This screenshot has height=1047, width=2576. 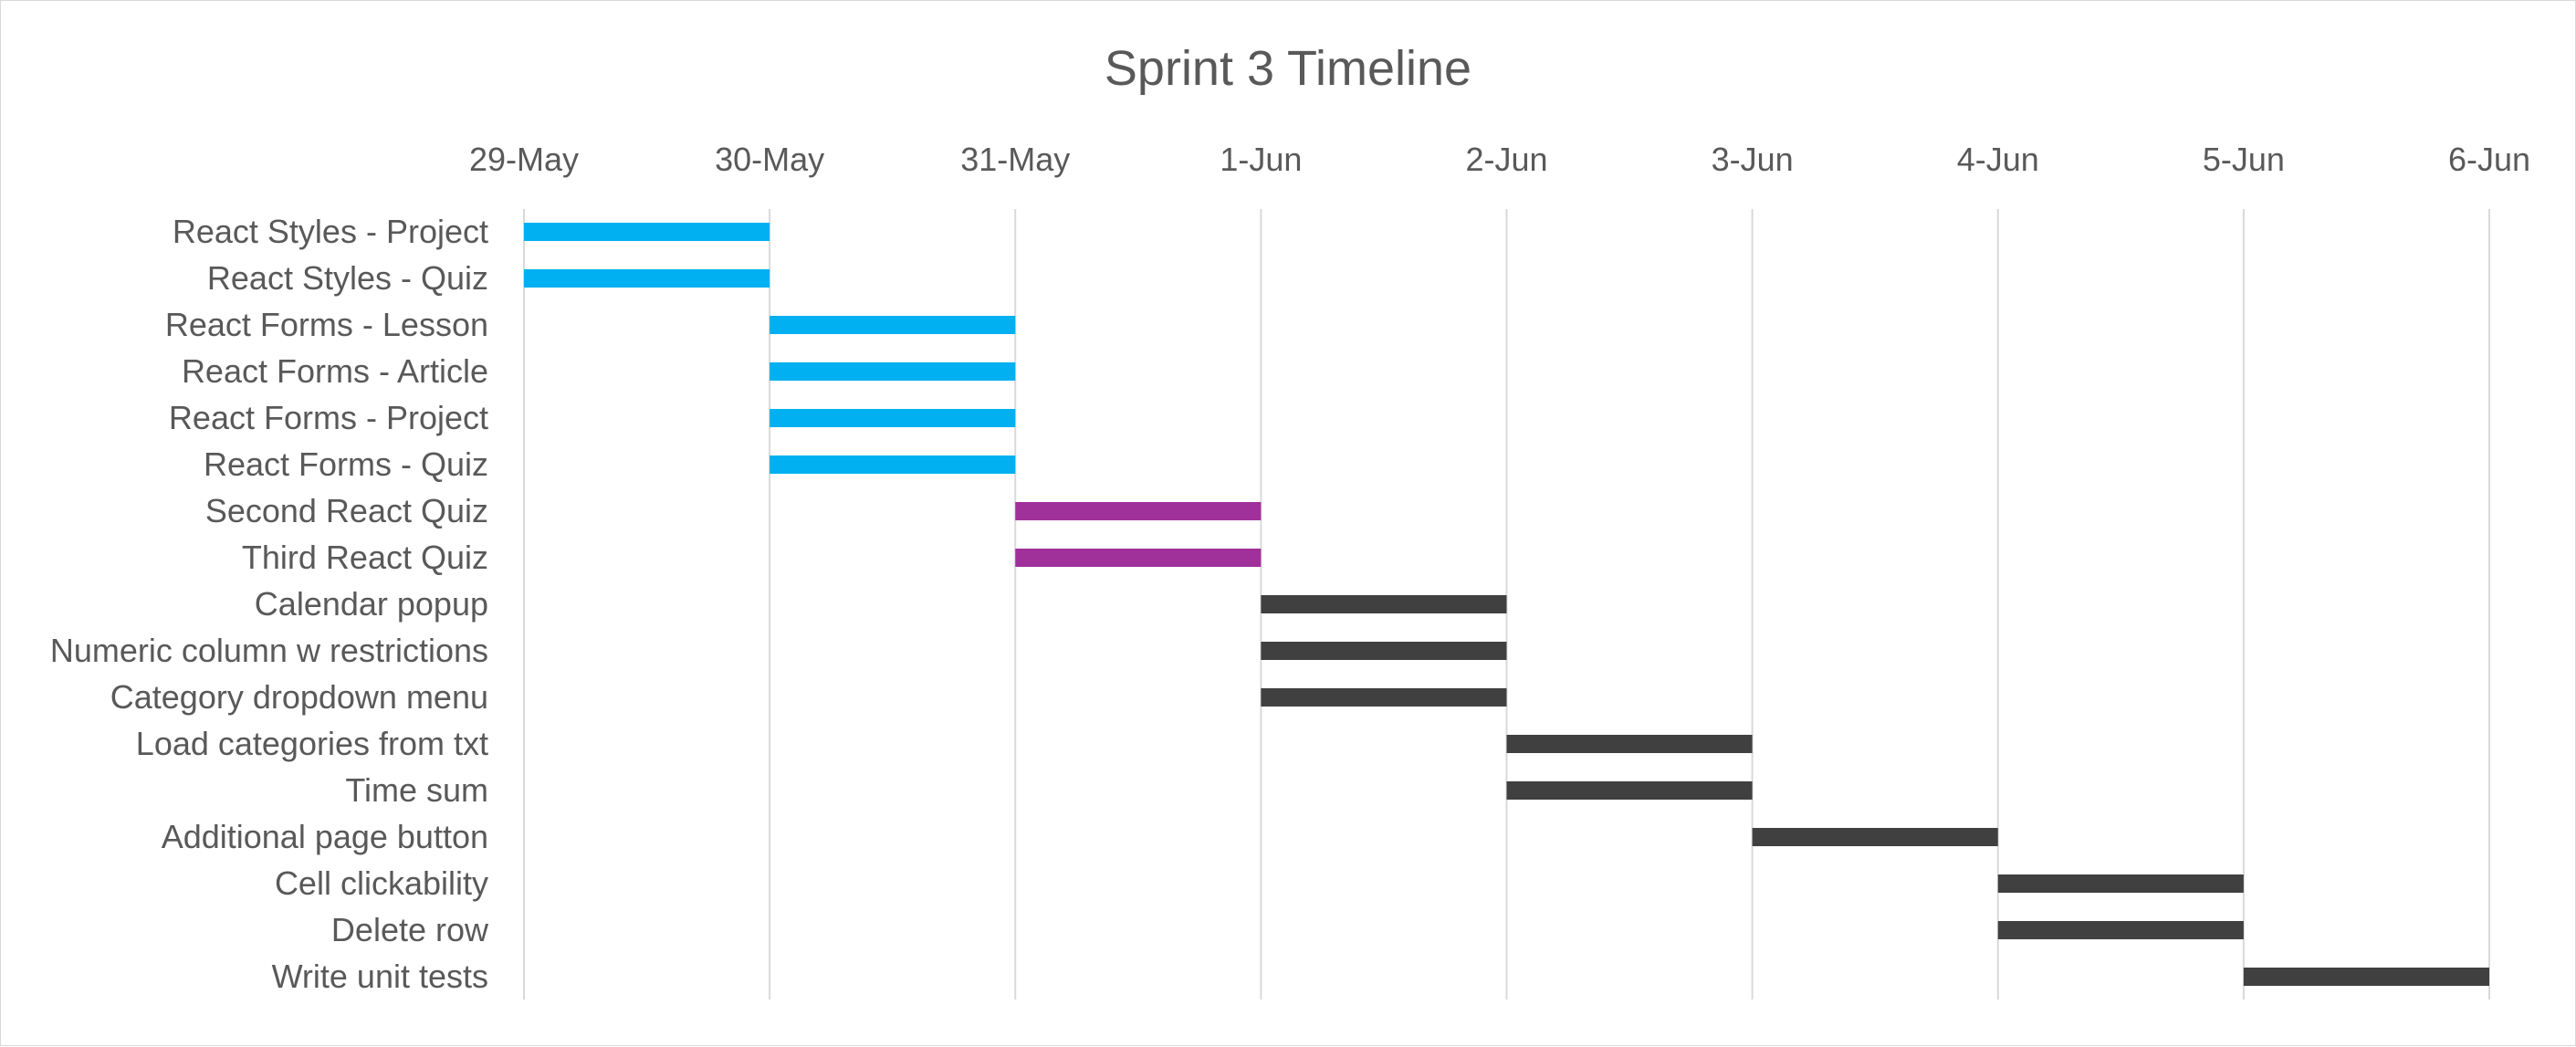 What do you see at coordinates (770, 159) in the screenshot?
I see `x-tick-label: 30-May` at bounding box center [770, 159].